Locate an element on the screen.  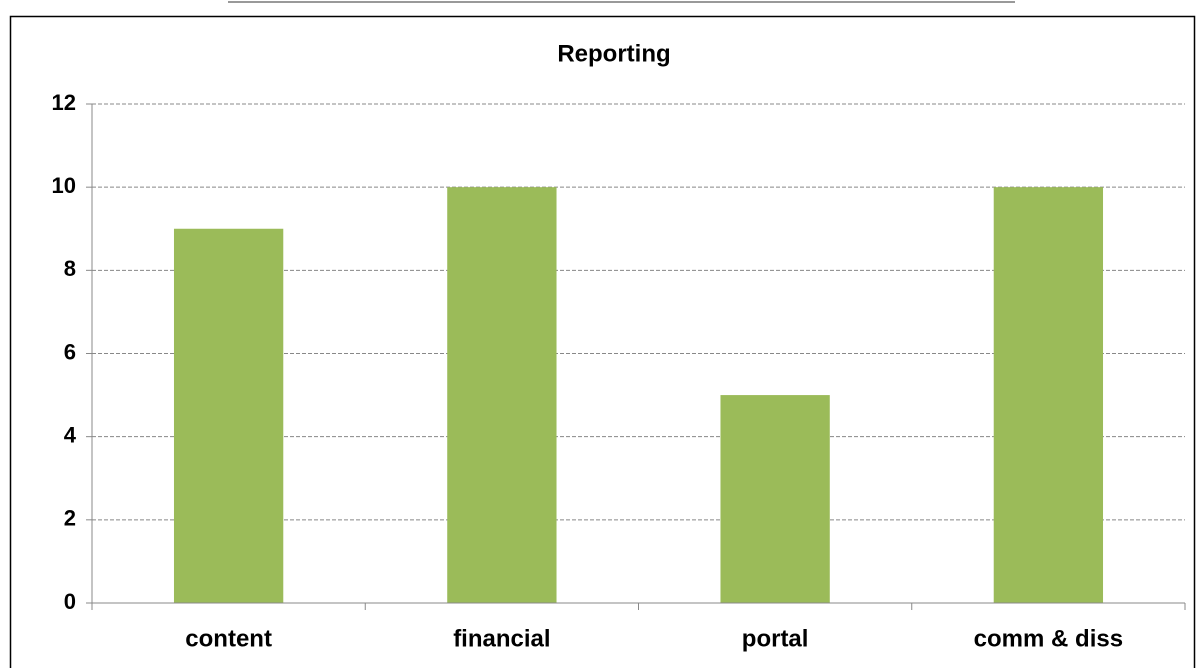
y-tick-label: 12 is located at coordinates (64, 102).